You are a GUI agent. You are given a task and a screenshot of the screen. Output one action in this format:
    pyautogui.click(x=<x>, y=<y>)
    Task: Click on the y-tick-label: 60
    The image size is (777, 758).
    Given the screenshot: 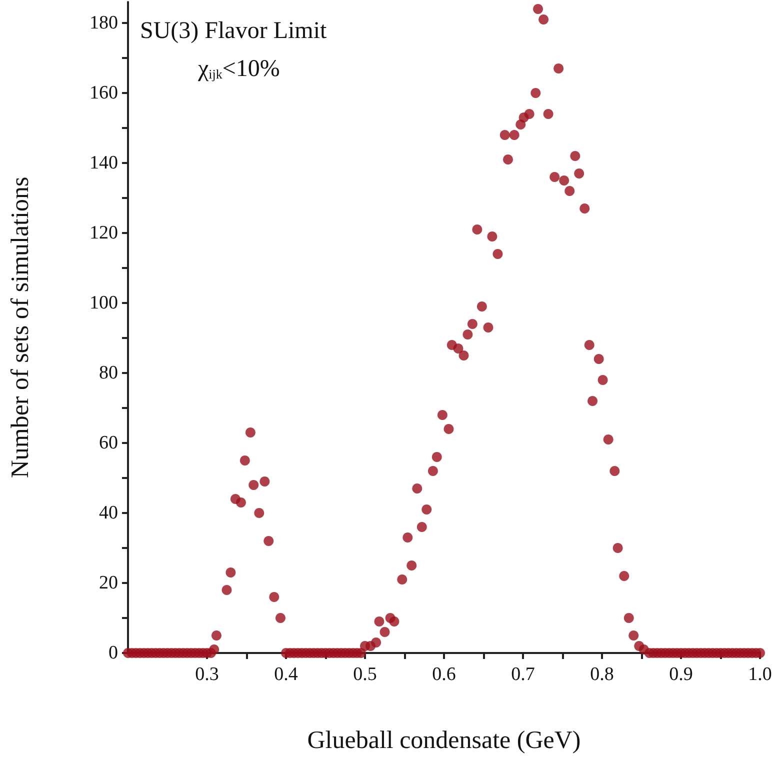 What is the action you would take?
    pyautogui.click(x=108, y=443)
    